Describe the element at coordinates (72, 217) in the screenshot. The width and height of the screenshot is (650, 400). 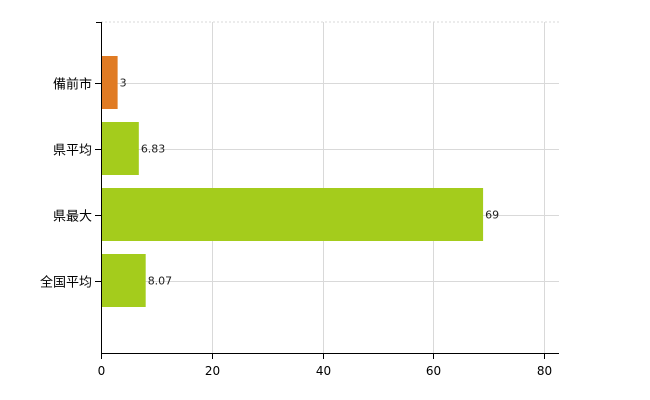
I see `y-tick-label-2: 県最大` at that location.